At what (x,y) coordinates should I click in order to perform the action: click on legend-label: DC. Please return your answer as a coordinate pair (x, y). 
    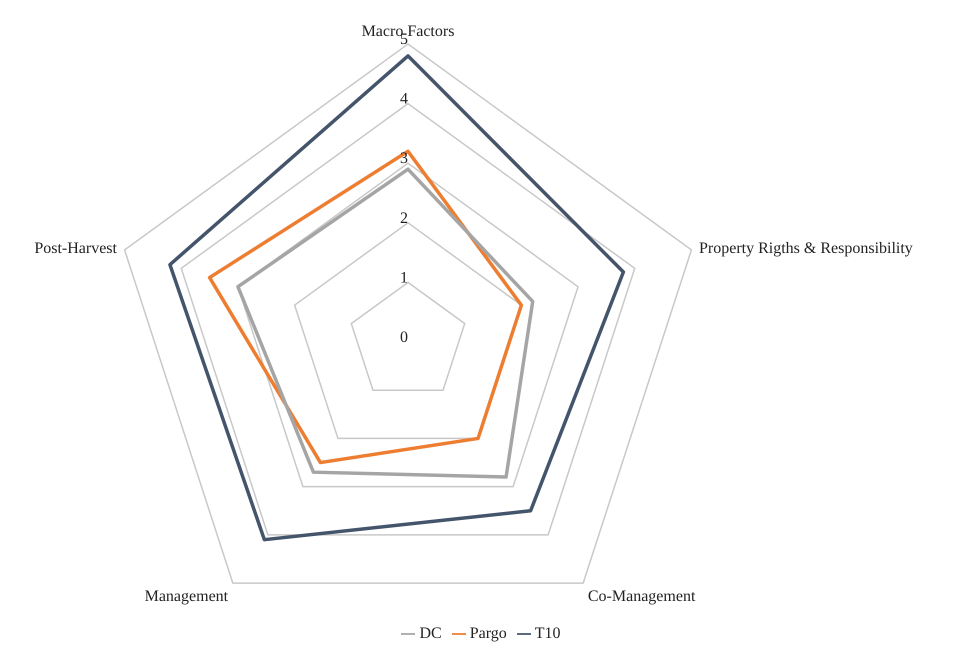
    Looking at the image, I should click on (430, 633).